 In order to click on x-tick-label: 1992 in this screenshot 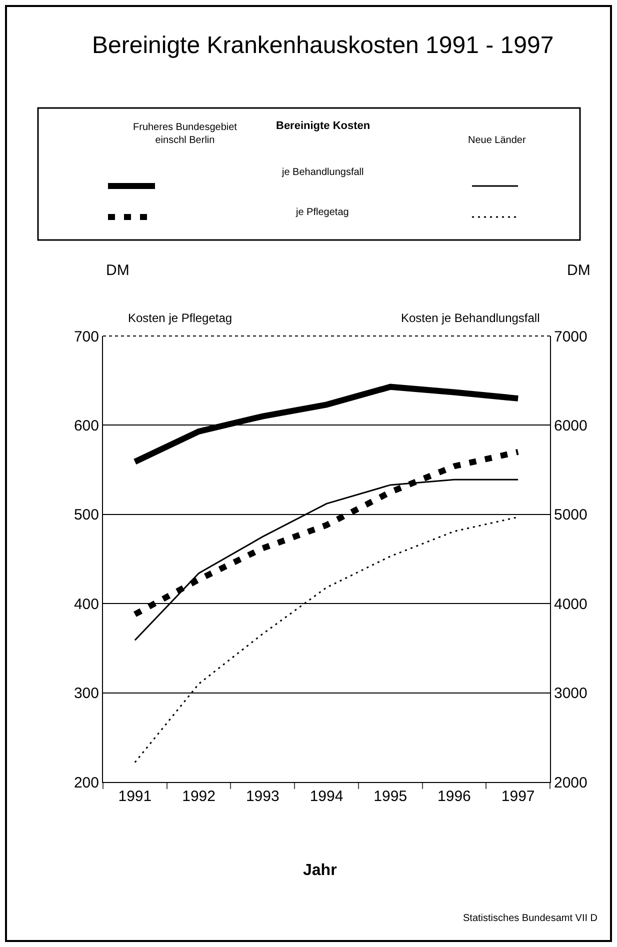, I will do `click(199, 796)`.